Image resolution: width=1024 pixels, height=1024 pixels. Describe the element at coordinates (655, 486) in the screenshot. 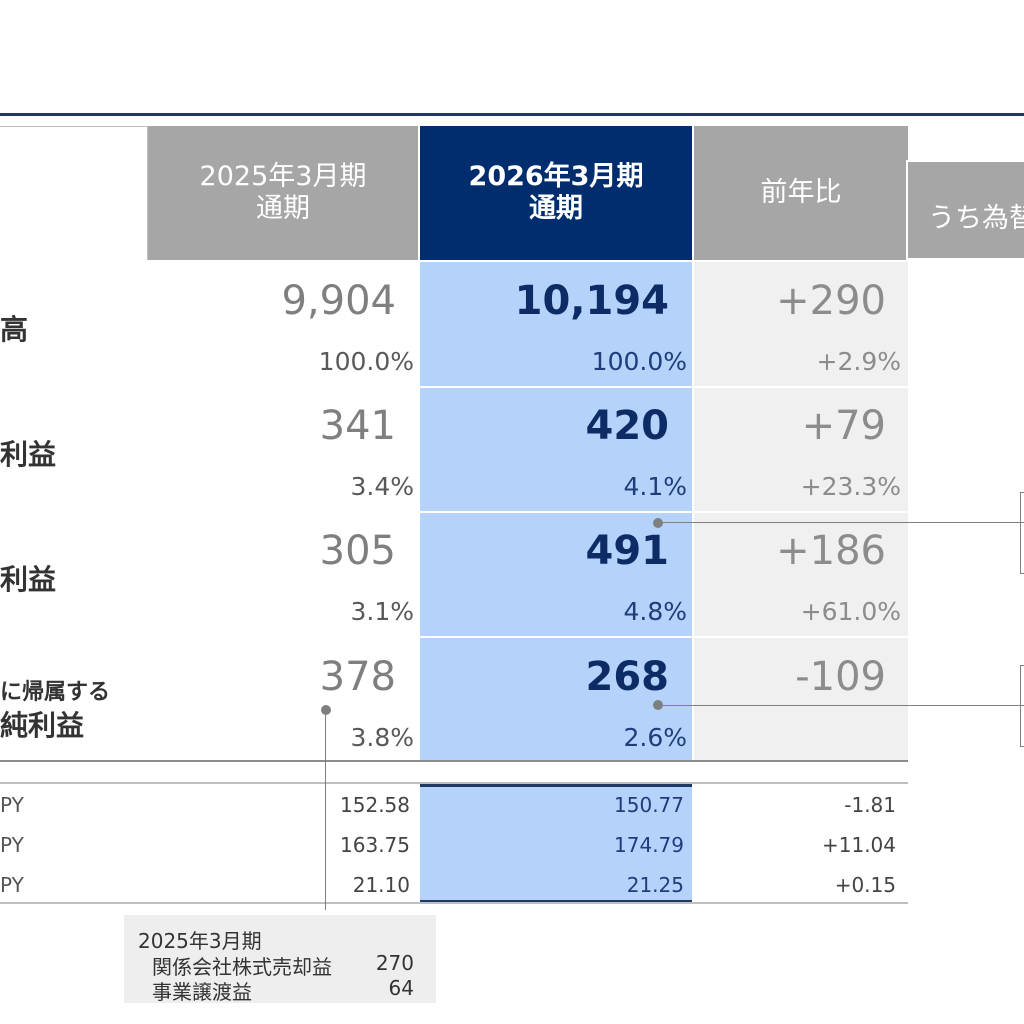

I see `operating-profit-cur-pct: 4.1%` at that location.